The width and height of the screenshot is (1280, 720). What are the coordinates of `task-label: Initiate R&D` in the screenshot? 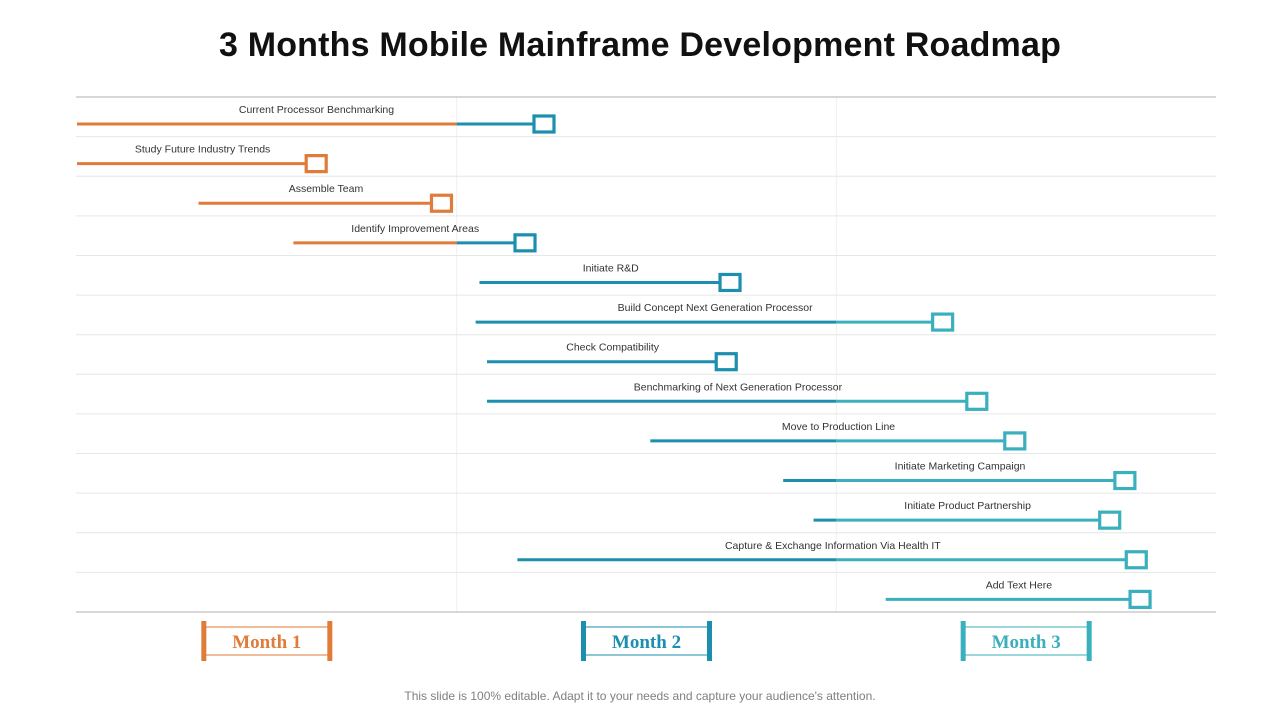 It's located at (611, 268).